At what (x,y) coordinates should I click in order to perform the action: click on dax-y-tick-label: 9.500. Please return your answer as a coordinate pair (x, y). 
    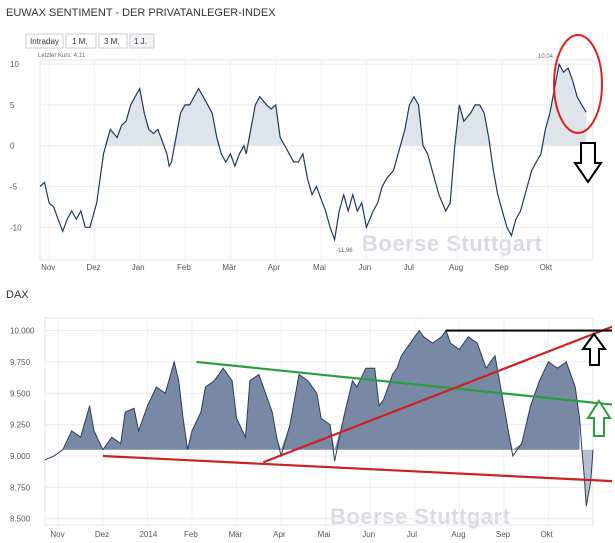
    Looking at the image, I should click on (20, 393).